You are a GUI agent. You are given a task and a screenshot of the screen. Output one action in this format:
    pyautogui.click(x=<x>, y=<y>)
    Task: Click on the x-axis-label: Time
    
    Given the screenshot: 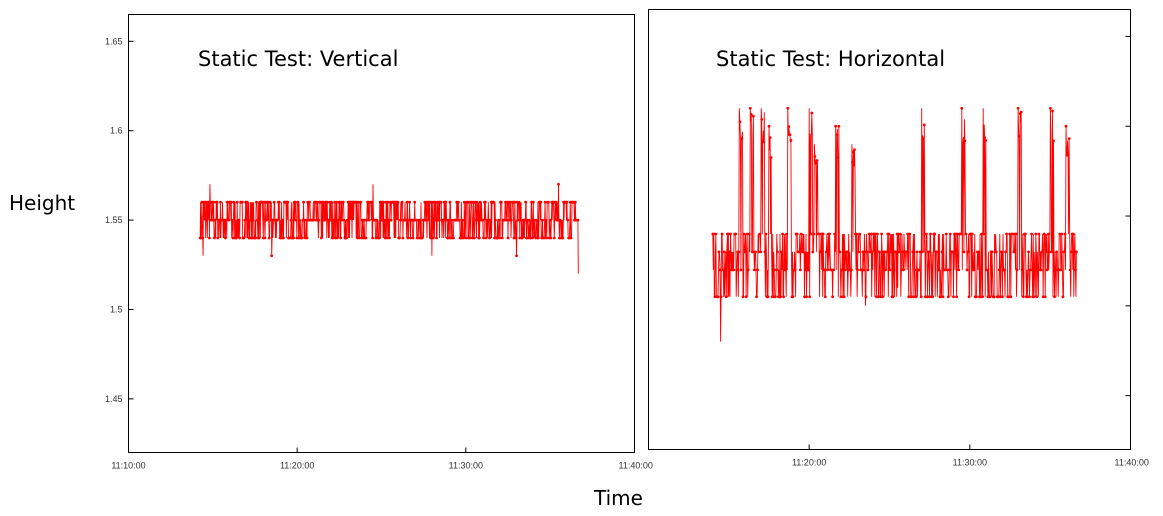 What is the action you would take?
    pyautogui.click(x=618, y=498)
    